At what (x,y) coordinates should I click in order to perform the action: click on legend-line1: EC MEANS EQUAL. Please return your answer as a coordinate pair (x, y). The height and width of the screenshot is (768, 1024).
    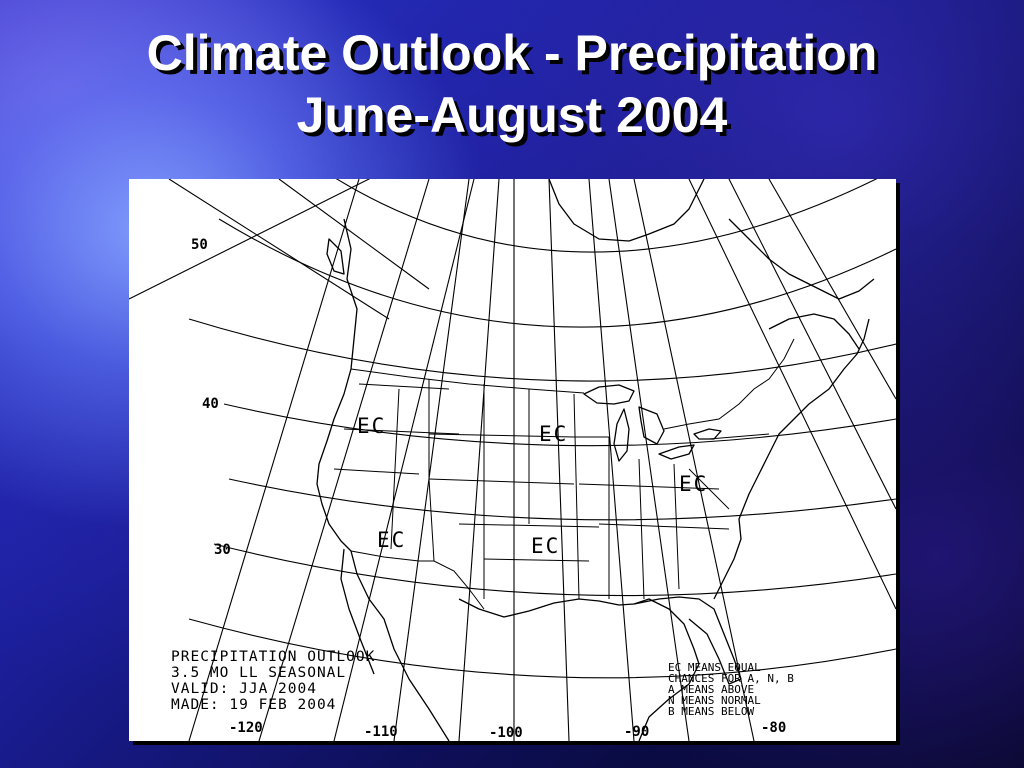
    Looking at the image, I should click on (714, 667).